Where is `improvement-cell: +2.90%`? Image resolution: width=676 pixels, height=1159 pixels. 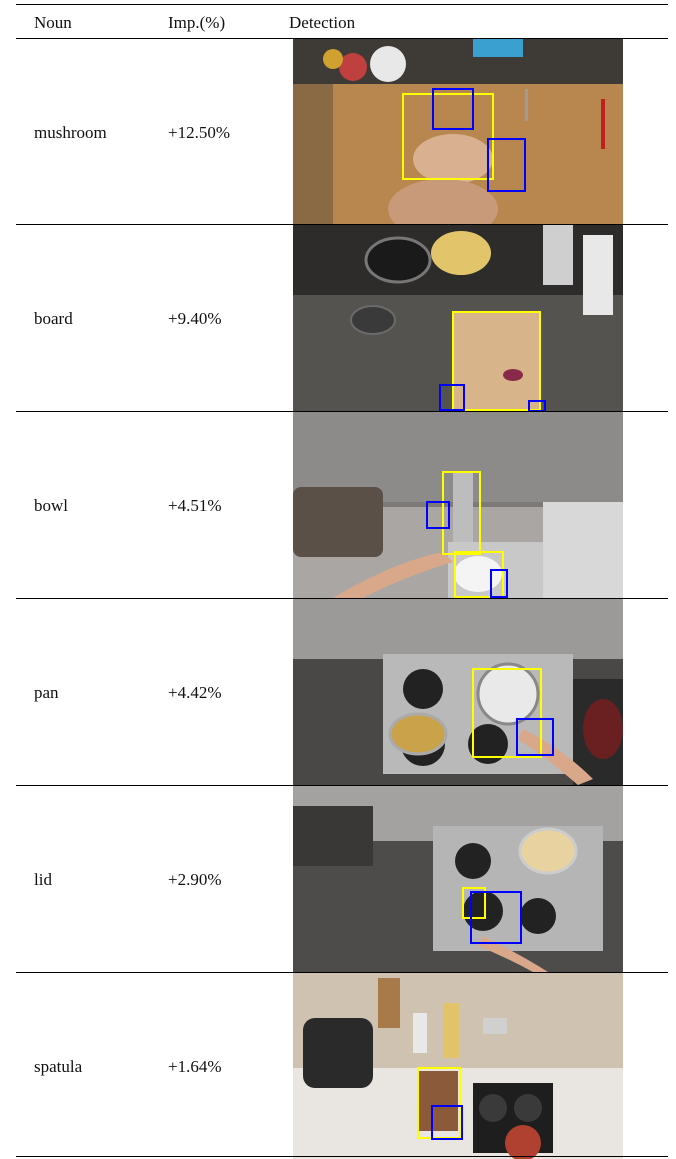 improvement-cell: +2.90% is located at coordinates (195, 880).